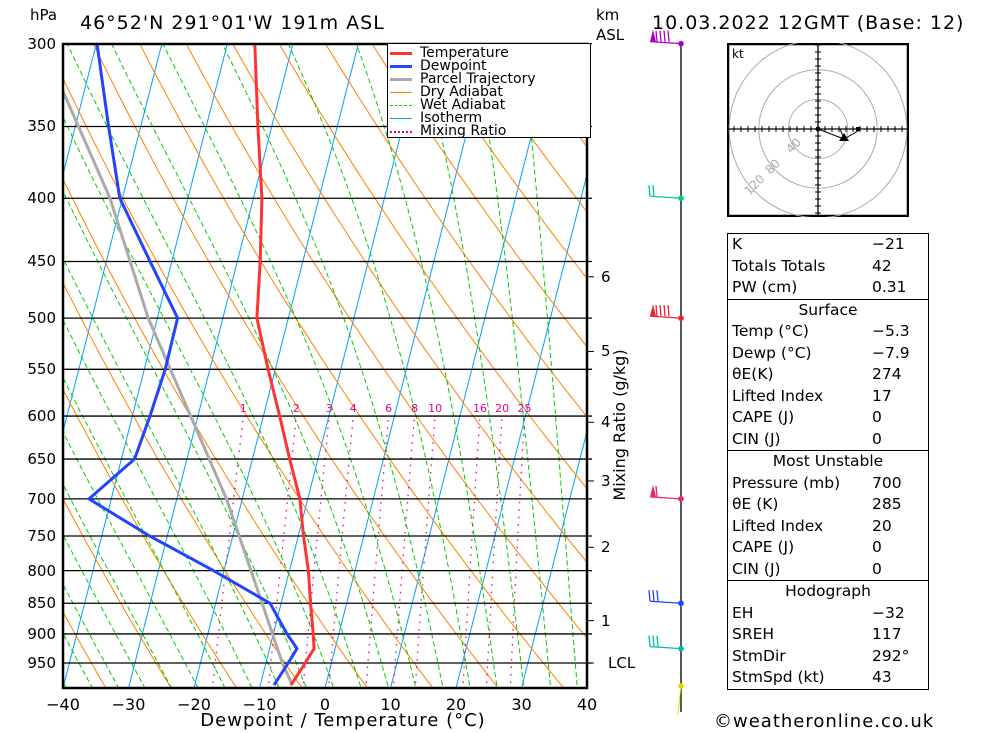  I want to click on mixing-ratio-label: 10, so click(435, 408).